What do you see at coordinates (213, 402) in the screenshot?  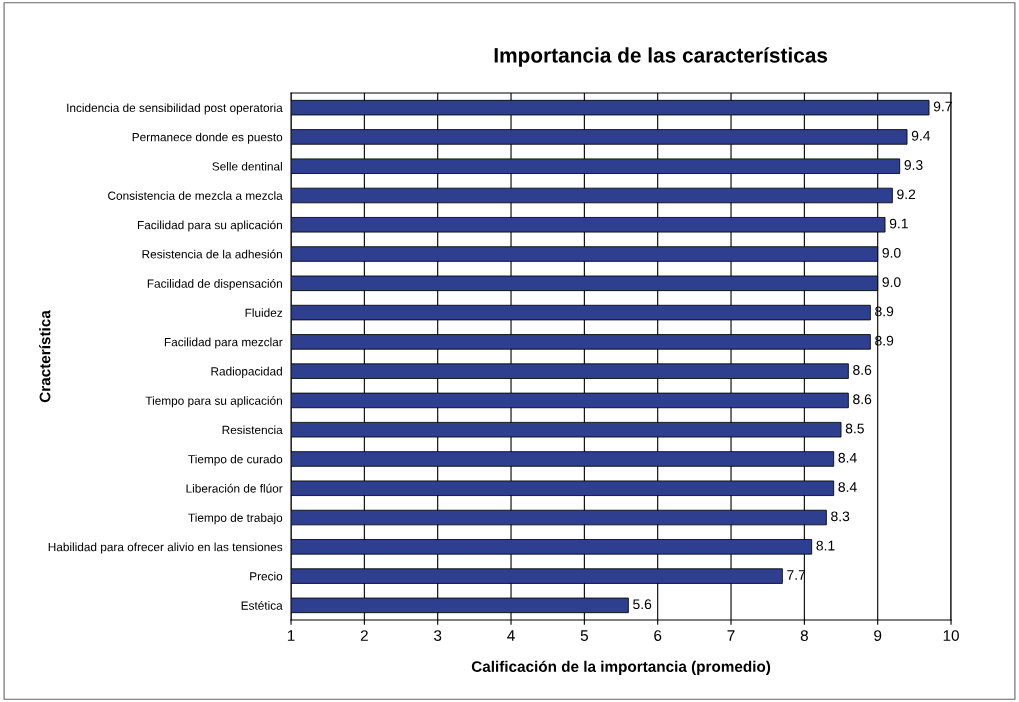 I see `y-tick-label: Tiempo para su aplicación` at bounding box center [213, 402].